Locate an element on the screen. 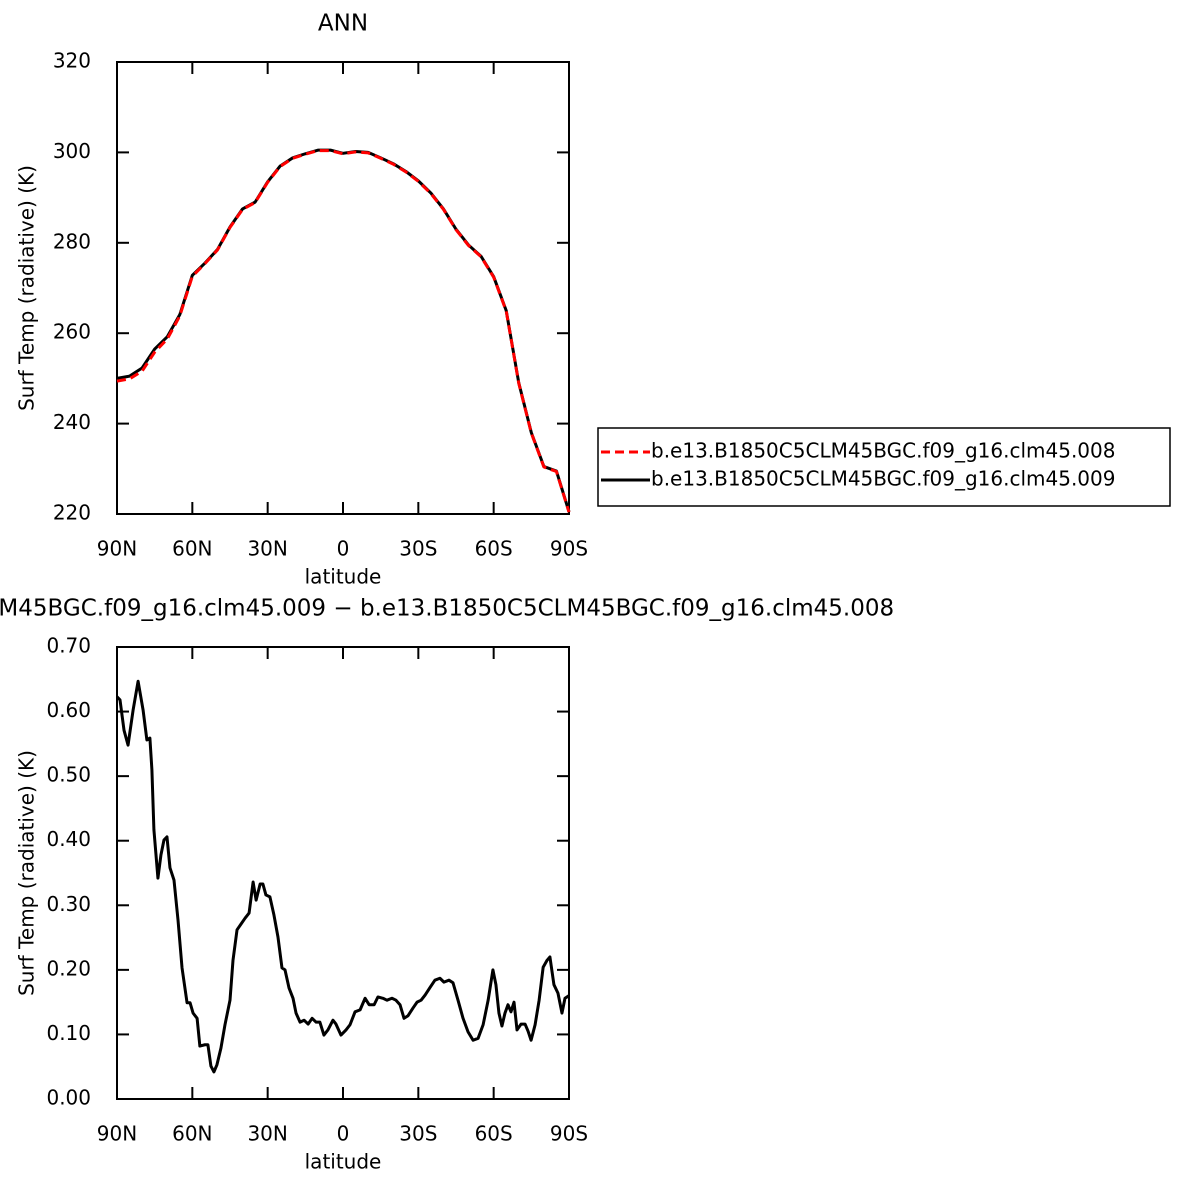  legend-label: b.e13.B1850C5CLM45BGC.f09_g16.clm45.008 is located at coordinates (883, 451).